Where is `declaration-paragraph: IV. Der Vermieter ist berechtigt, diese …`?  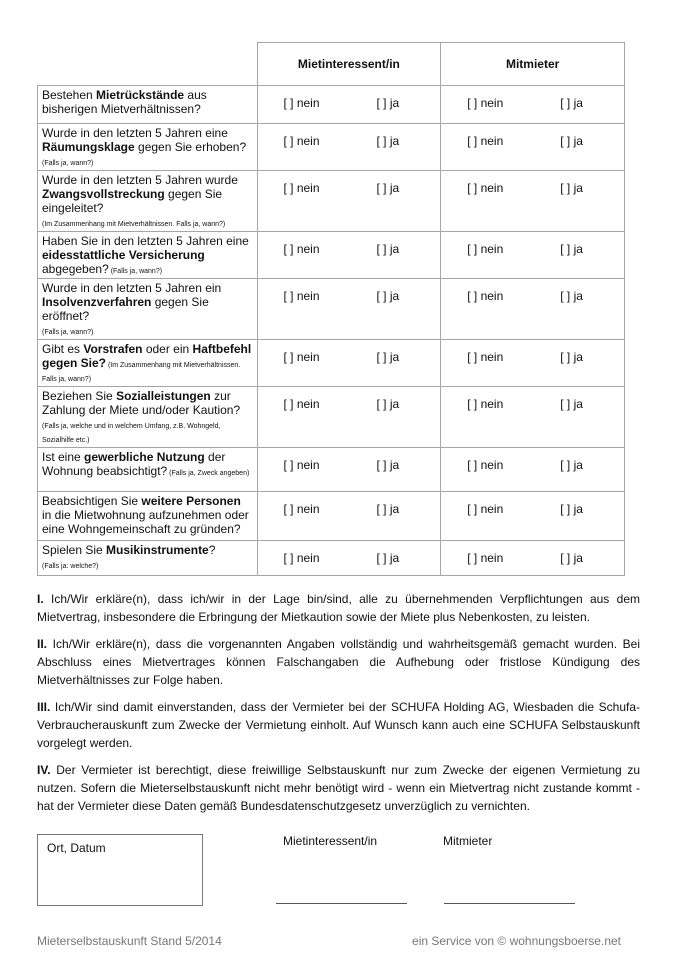
declaration-paragraph: IV. Der Vermieter ist berechtigt, diese … is located at coordinates (338, 788).